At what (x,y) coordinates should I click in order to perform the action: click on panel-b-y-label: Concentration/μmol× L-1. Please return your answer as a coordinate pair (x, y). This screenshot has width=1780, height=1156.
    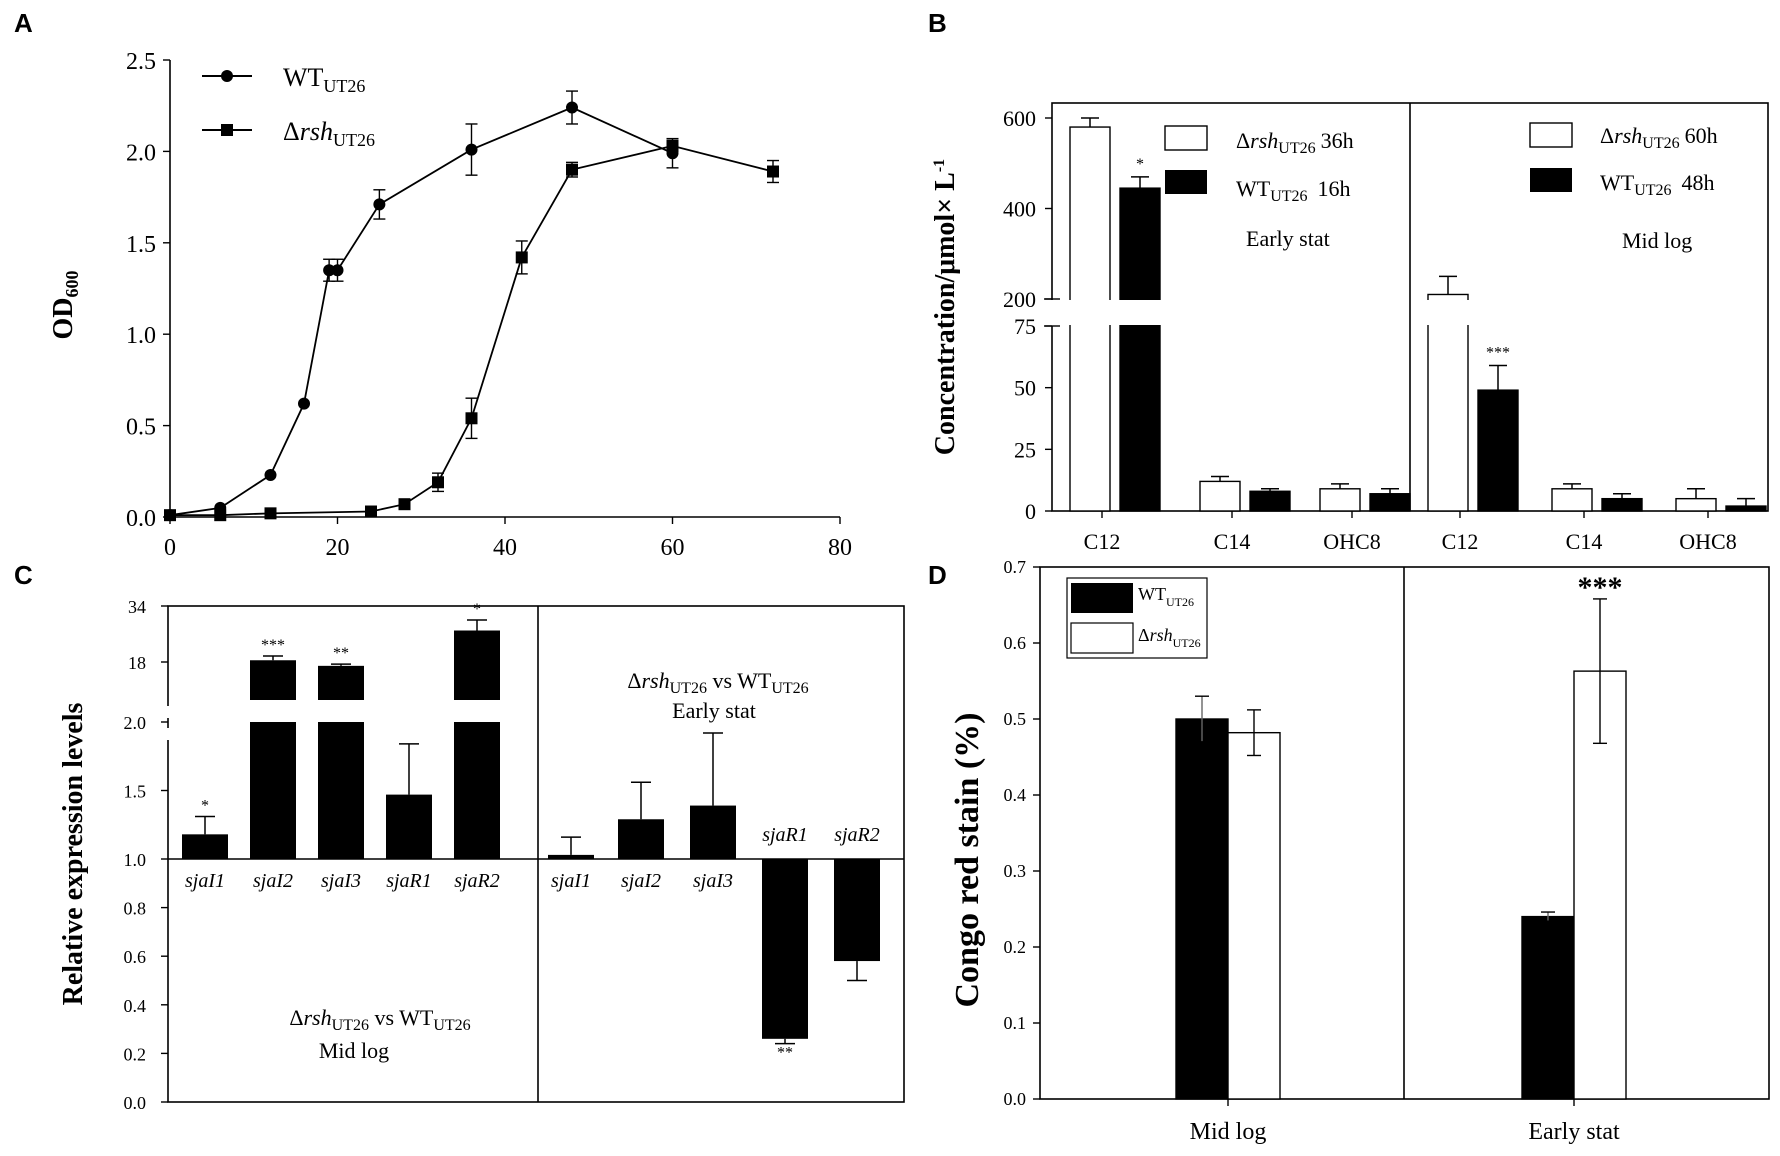
    Looking at the image, I should click on (945, 307).